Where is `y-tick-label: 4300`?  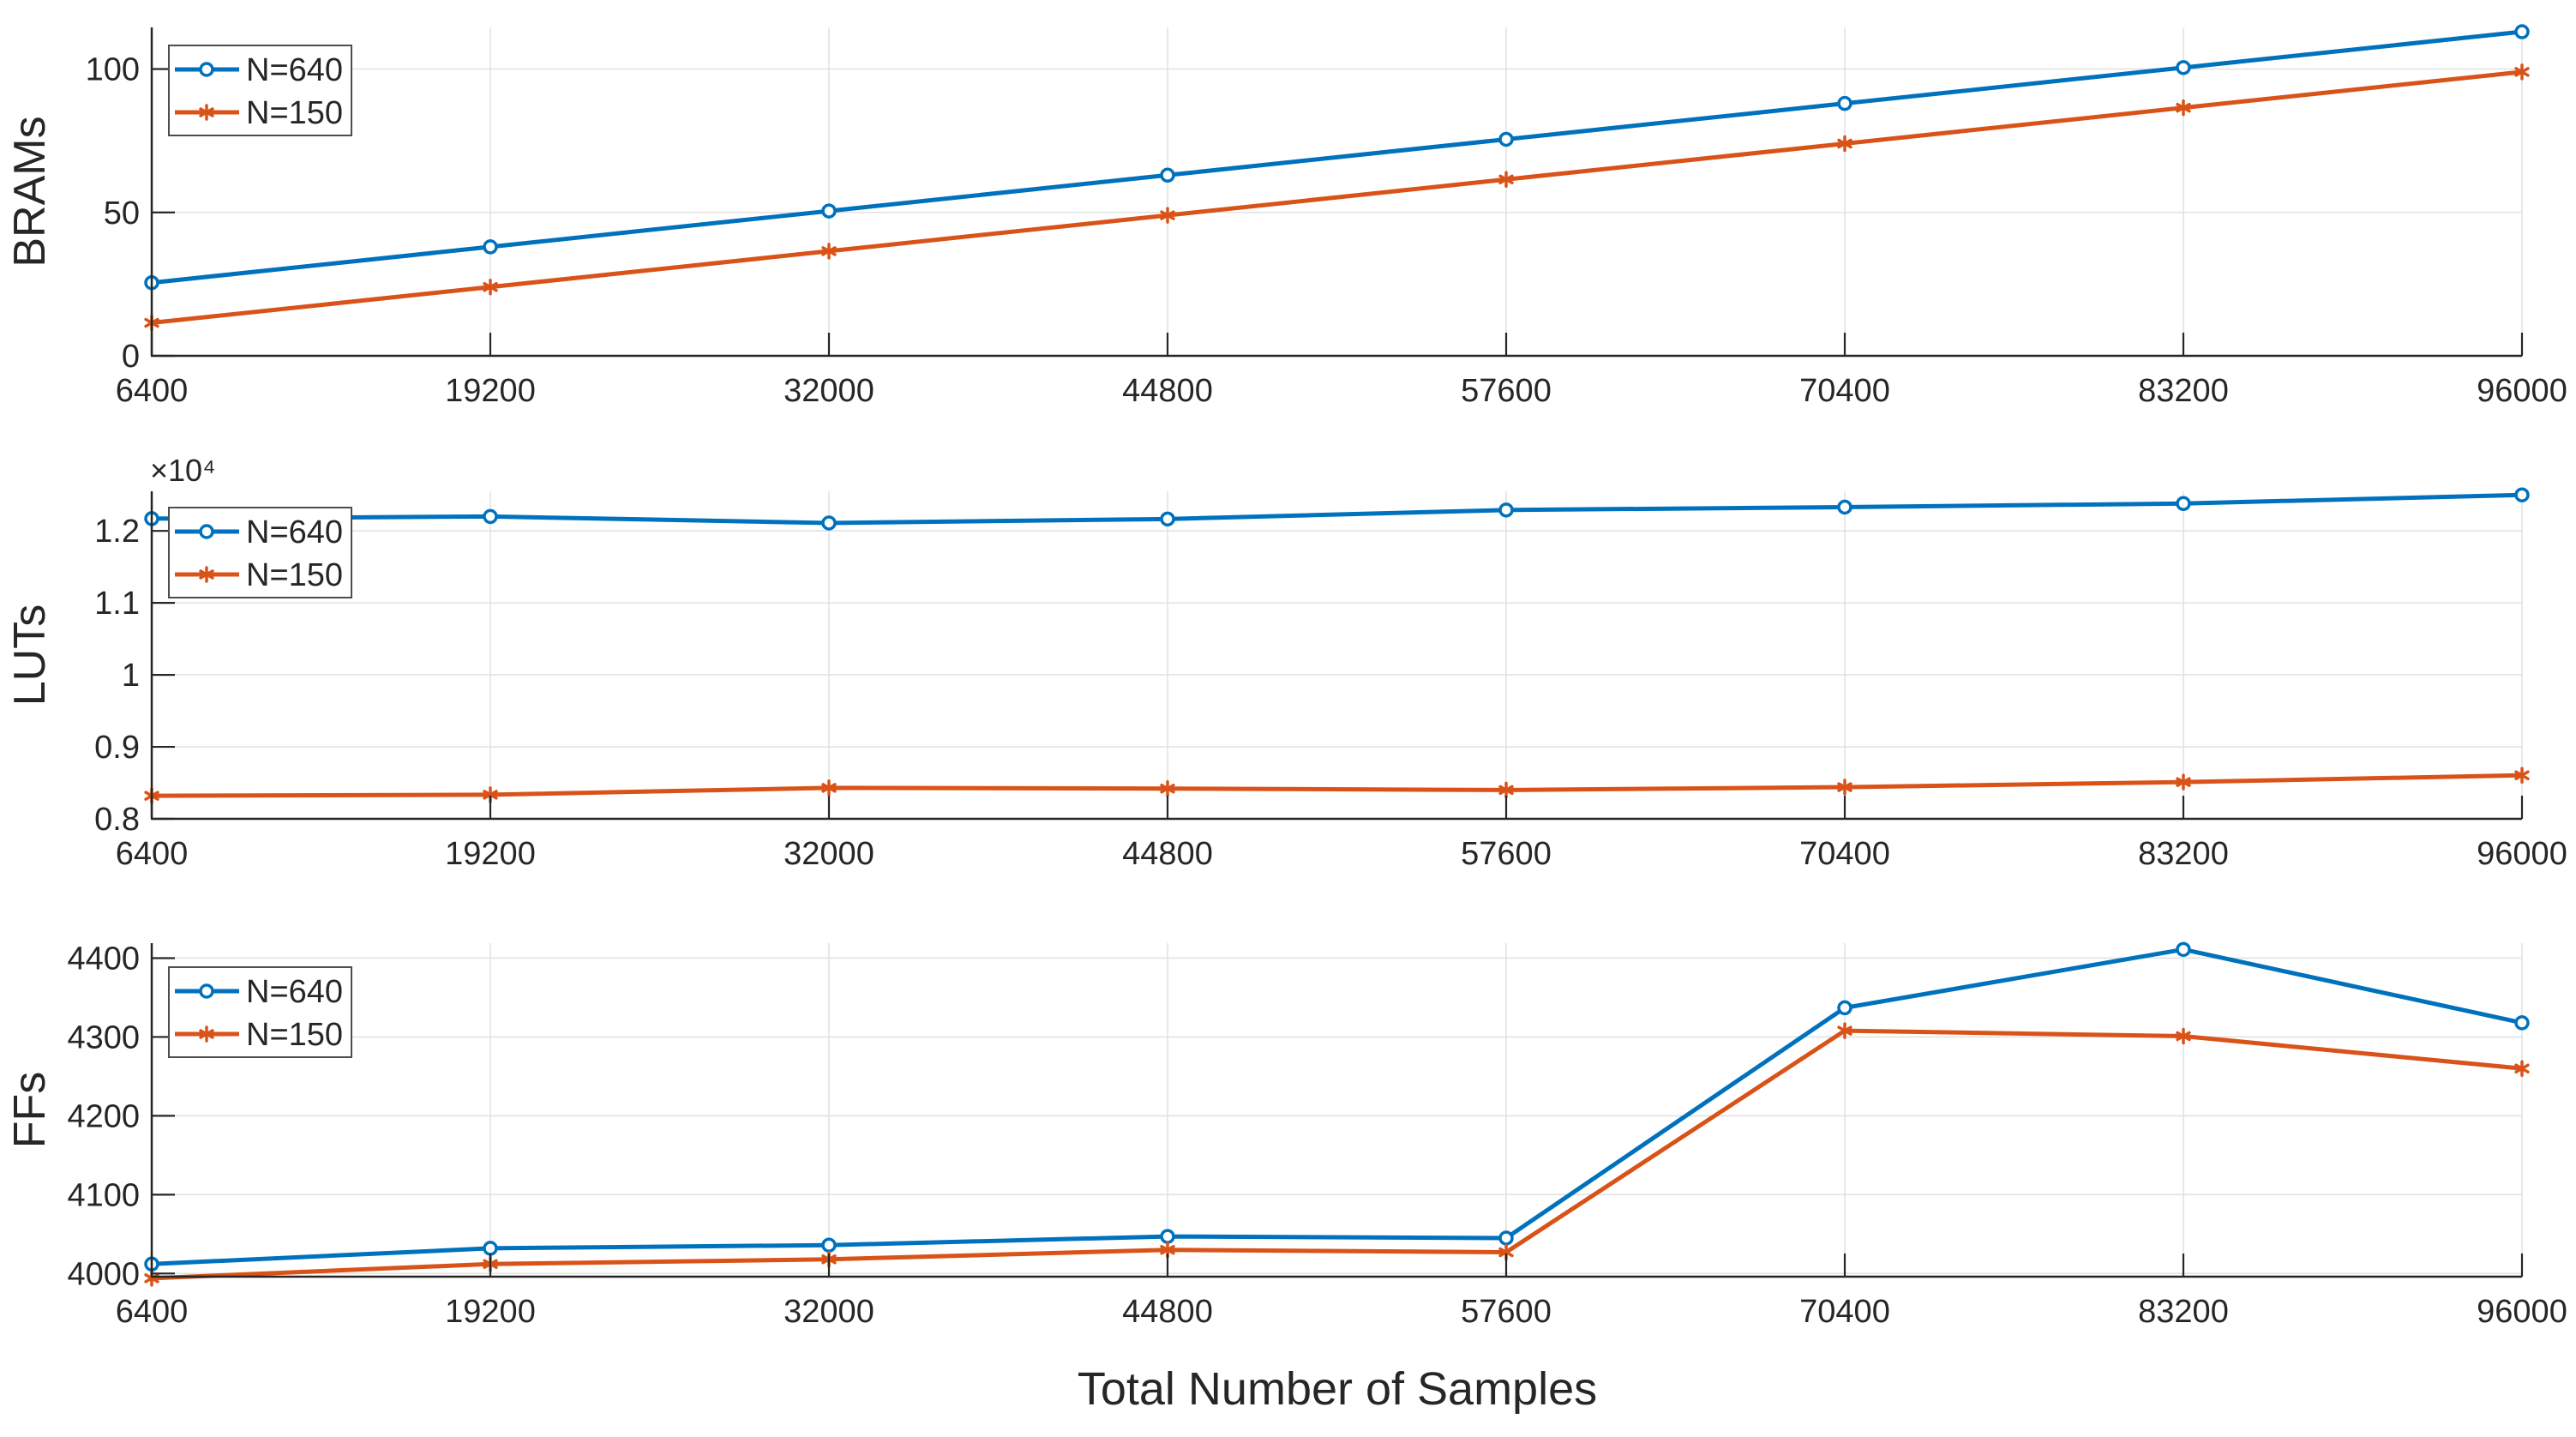 y-tick-label: 4300 is located at coordinates (103, 1037).